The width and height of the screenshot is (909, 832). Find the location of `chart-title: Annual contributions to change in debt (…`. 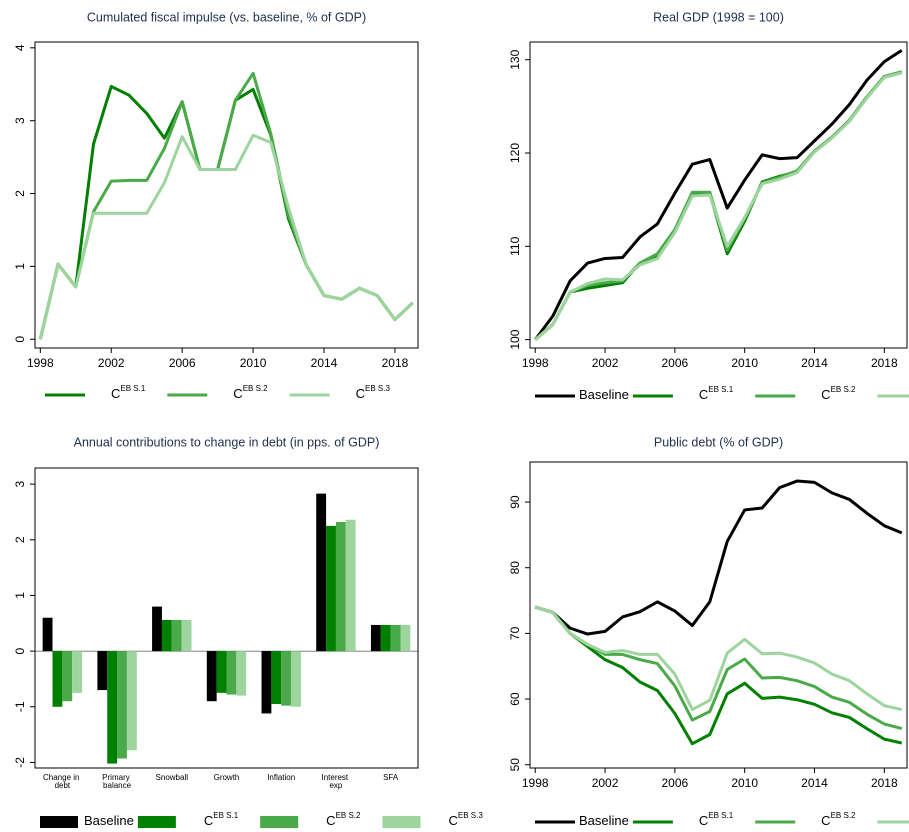

chart-title: Annual contributions to change in debt (… is located at coordinates (227, 442).